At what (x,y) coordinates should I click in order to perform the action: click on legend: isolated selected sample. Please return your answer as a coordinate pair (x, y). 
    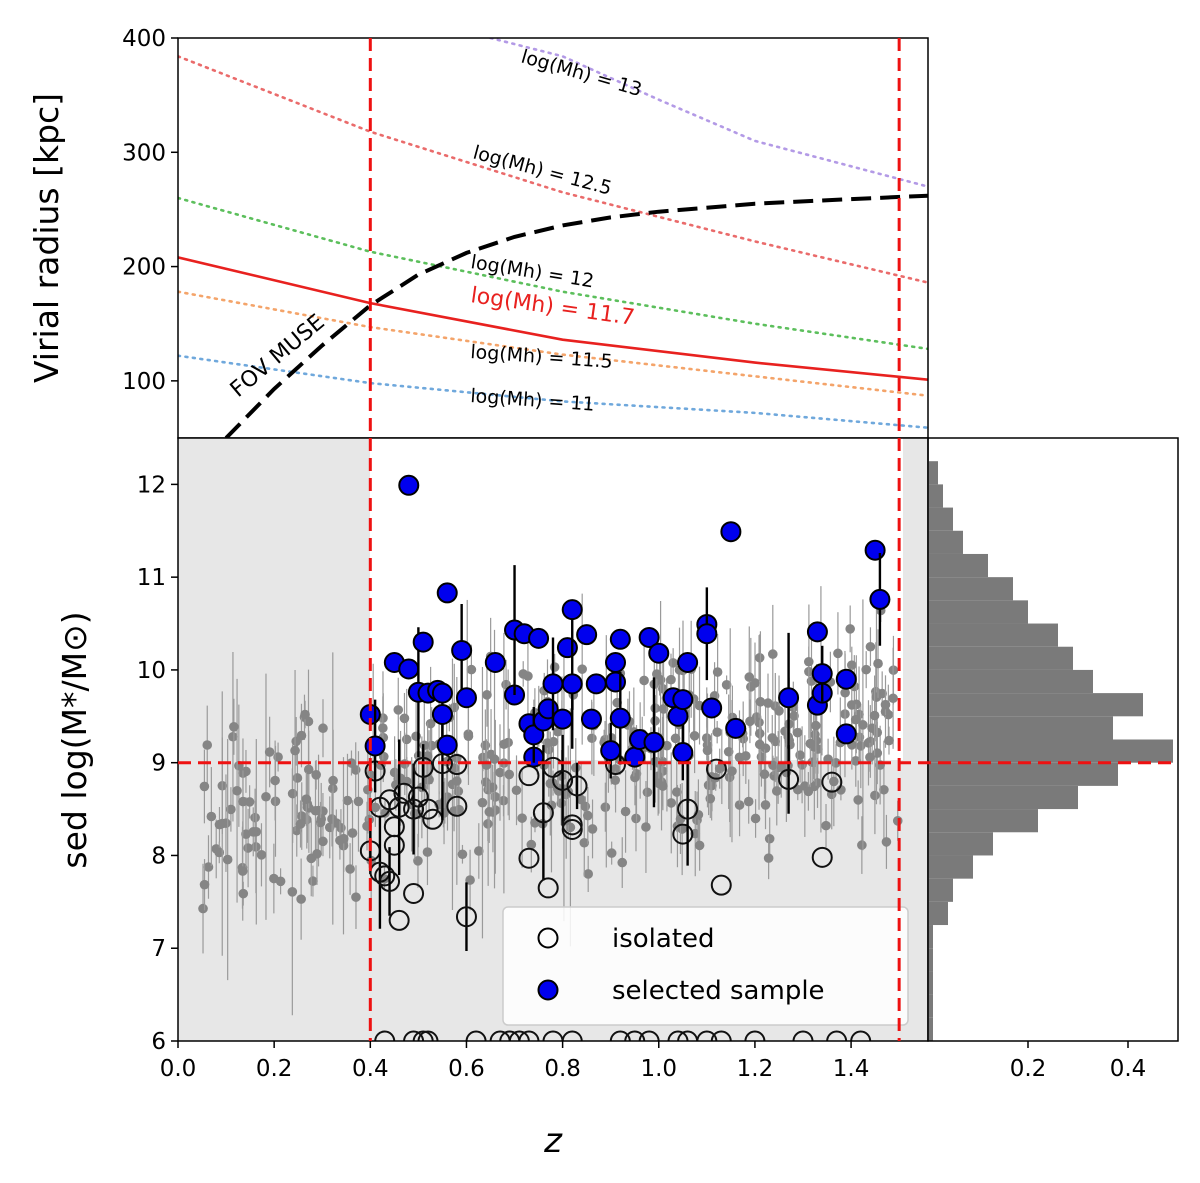
    Looking at the image, I should click on (705, 966).